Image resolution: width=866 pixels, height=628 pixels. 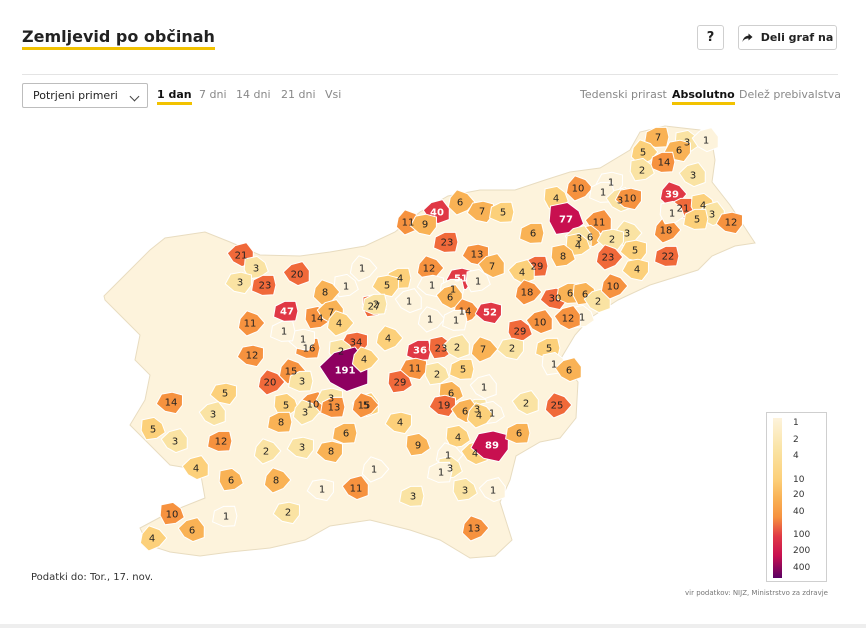 What do you see at coordinates (703, 96) in the screenshot?
I see `tab-absolutno: Absolutno` at bounding box center [703, 96].